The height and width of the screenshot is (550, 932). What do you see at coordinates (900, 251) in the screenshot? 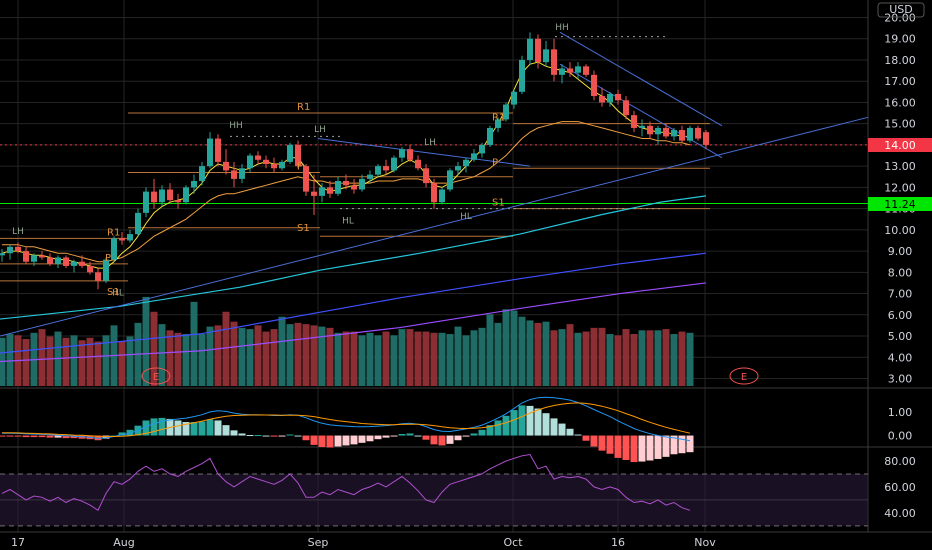
I see `price-tick-label: 9.00` at bounding box center [900, 251].